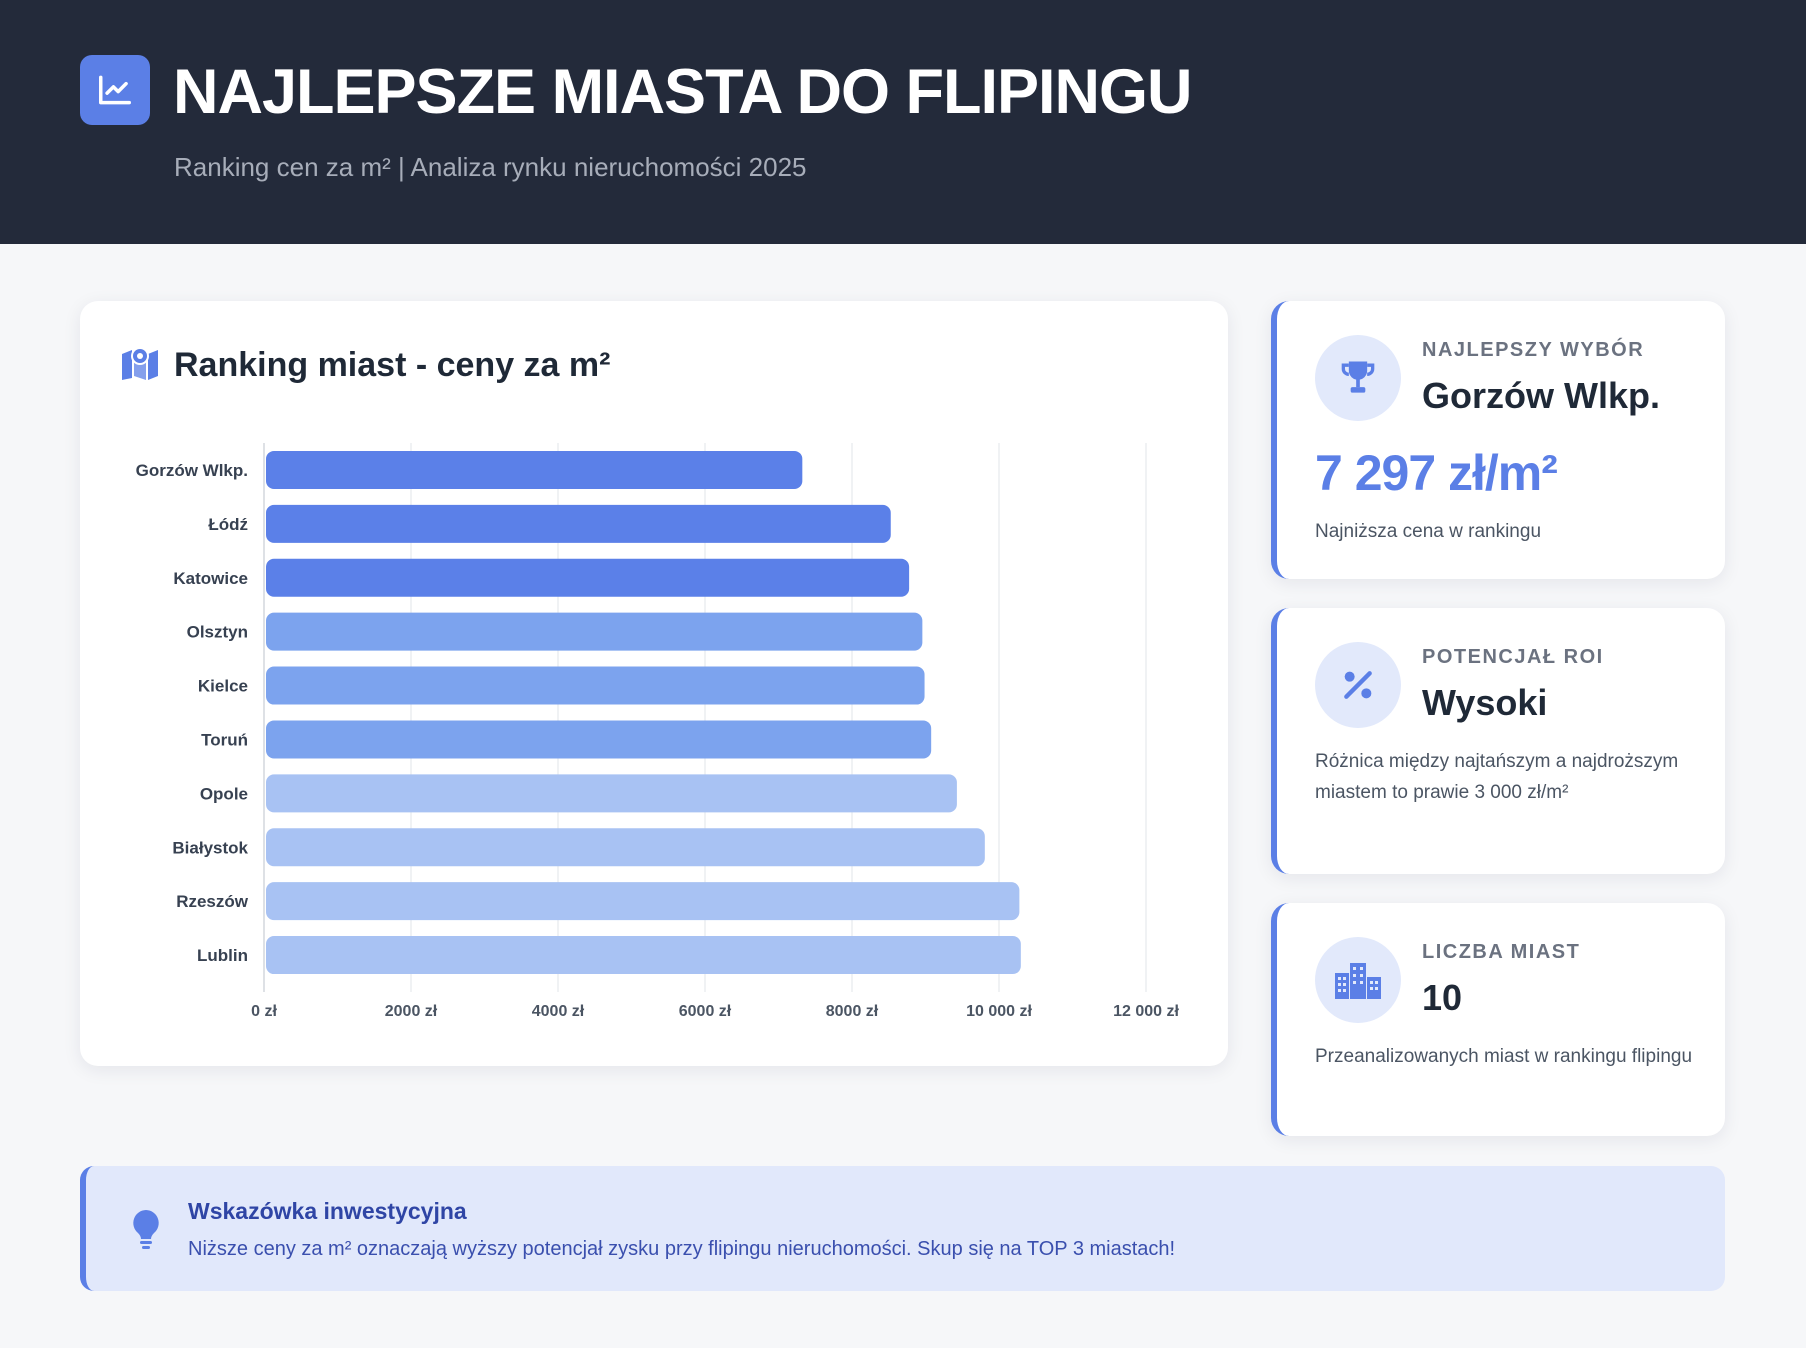 The height and width of the screenshot is (1348, 1806). What do you see at coordinates (115, 90) in the screenshot?
I see `trend-chart-icon` at bounding box center [115, 90].